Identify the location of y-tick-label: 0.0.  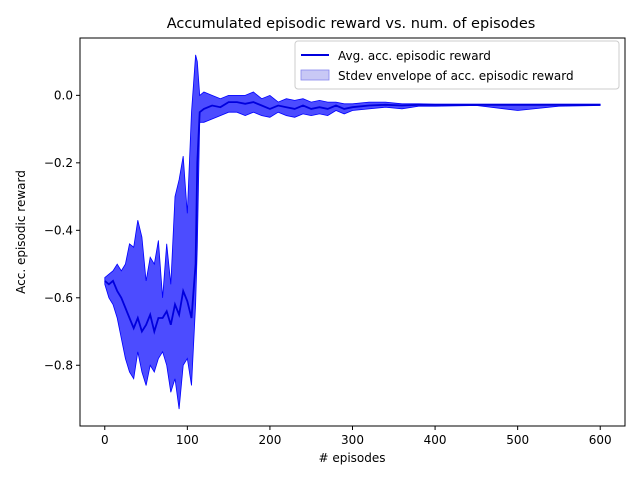
(63, 95).